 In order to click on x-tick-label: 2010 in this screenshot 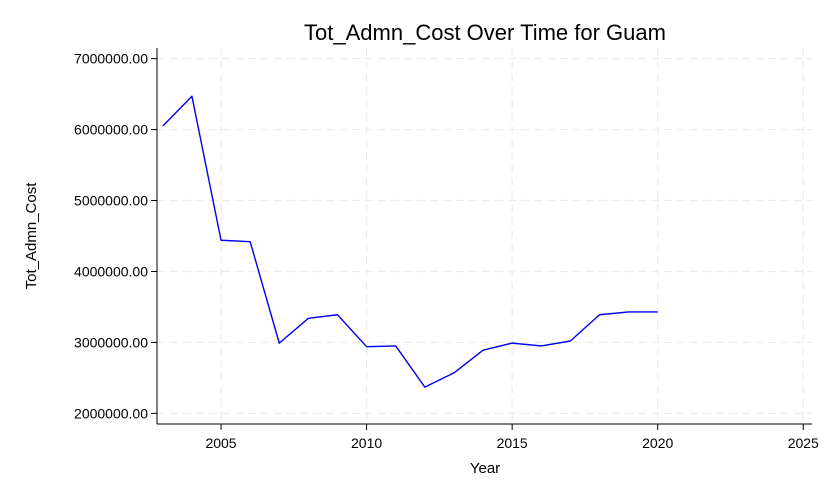, I will do `click(366, 443)`.